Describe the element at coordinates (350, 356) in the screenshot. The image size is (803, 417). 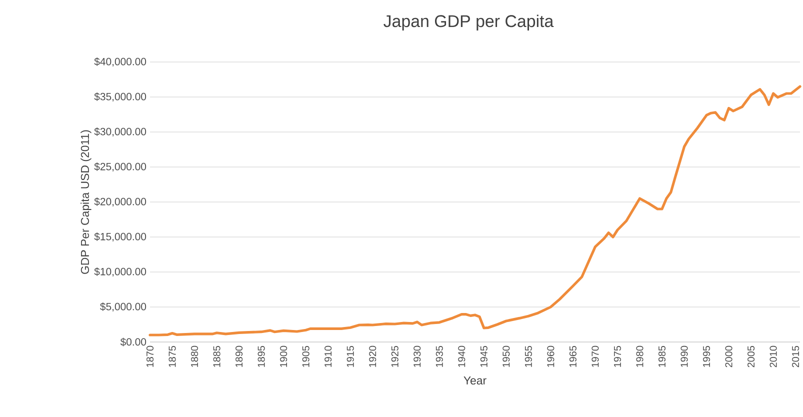
I see `x-tick-label: 1915` at that location.